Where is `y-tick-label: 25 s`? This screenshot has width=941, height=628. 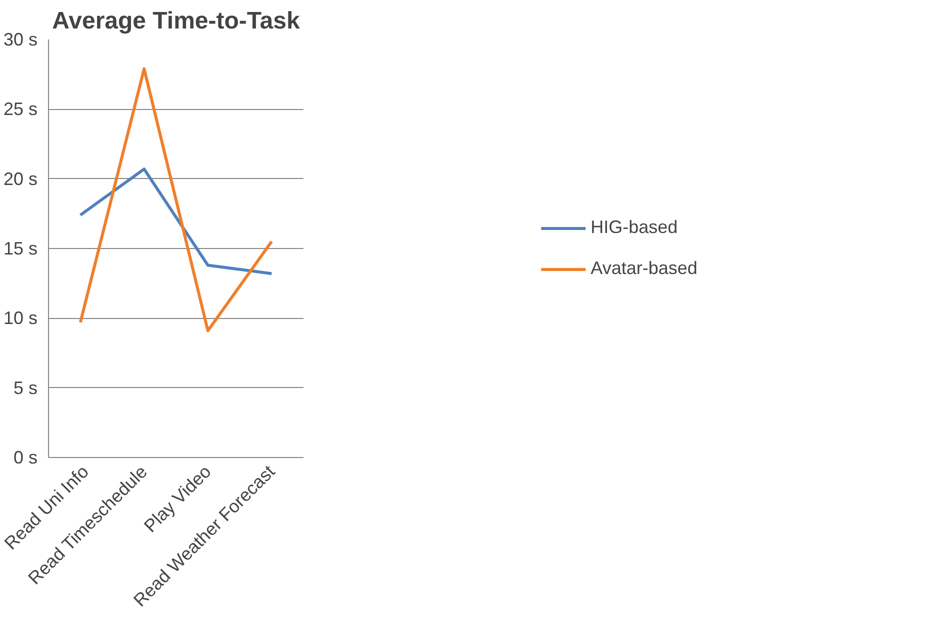 y-tick-label: 25 s is located at coordinates (20, 109).